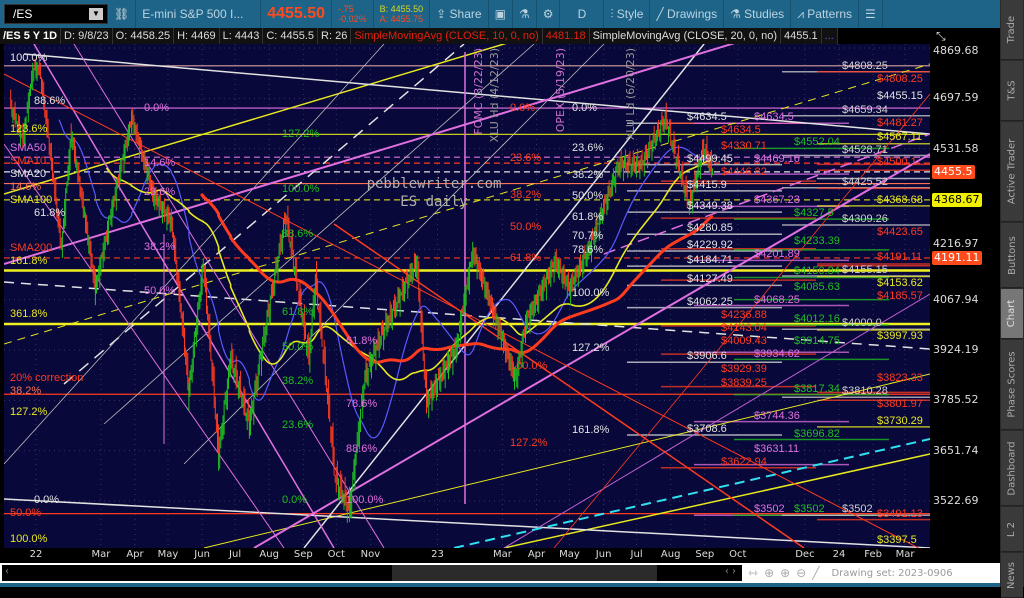  Describe the element at coordinates (298, 381) in the screenshot. I see `fib-label: 38.2%` at that location.